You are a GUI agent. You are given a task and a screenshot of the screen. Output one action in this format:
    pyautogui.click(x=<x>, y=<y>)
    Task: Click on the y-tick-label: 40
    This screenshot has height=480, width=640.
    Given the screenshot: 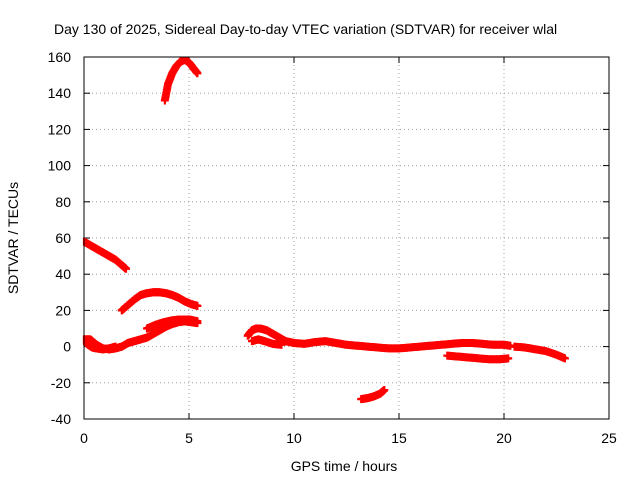 What is the action you would take?
    pyautogui.click(x=63, y=274)
    